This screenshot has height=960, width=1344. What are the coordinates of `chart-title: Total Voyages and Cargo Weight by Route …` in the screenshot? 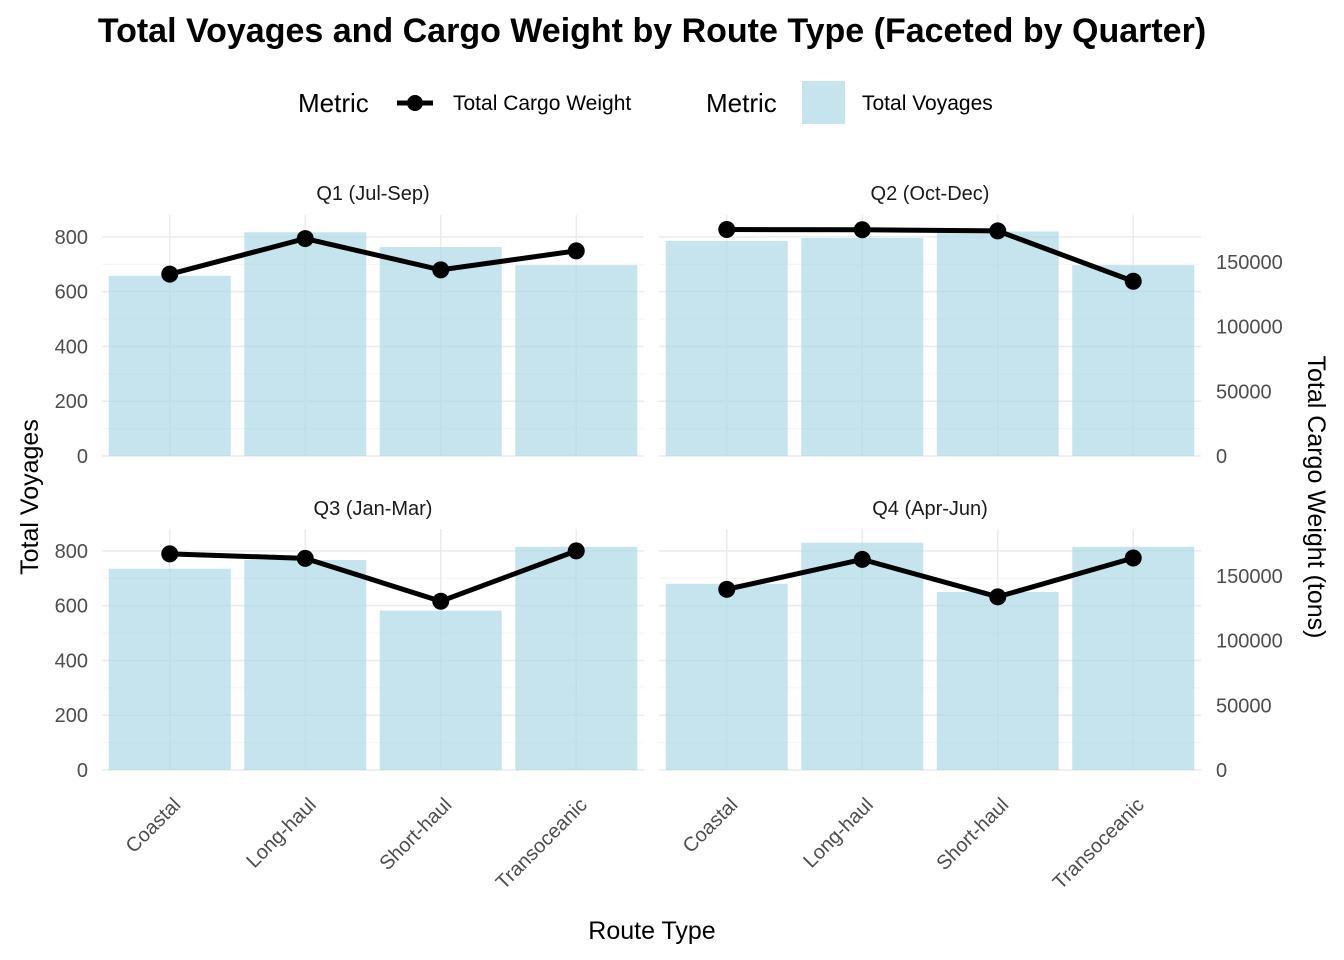 It's located at (652, 31).